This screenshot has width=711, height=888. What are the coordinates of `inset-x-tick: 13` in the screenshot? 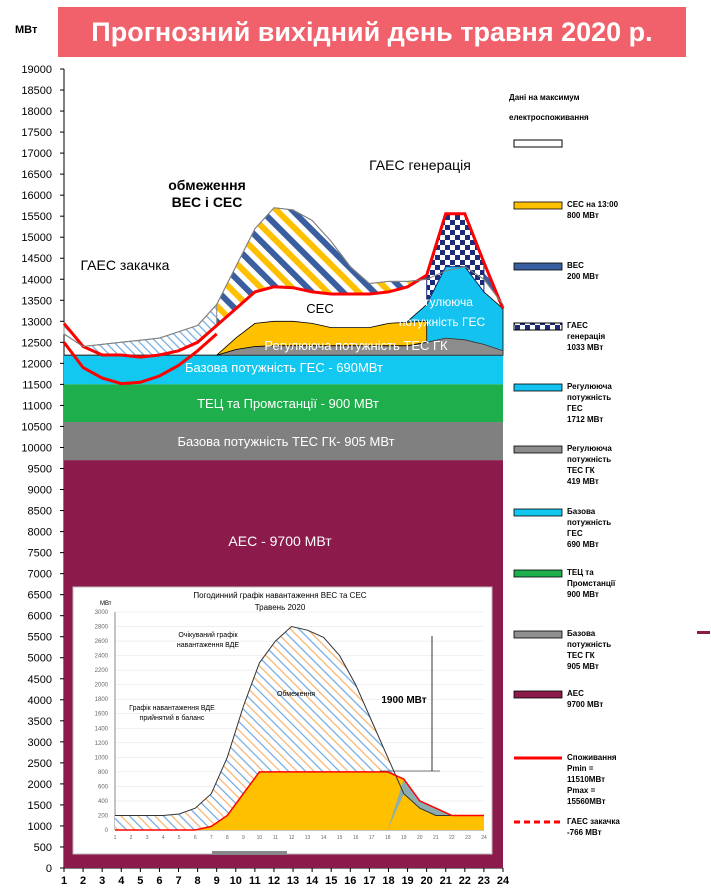 It's located at (308, 838).